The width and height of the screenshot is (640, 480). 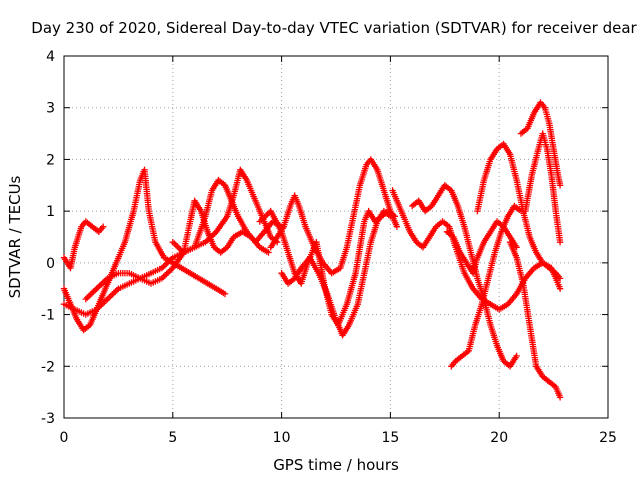 I want to click on x-tick-label: 25, so click(x=608, y=438).